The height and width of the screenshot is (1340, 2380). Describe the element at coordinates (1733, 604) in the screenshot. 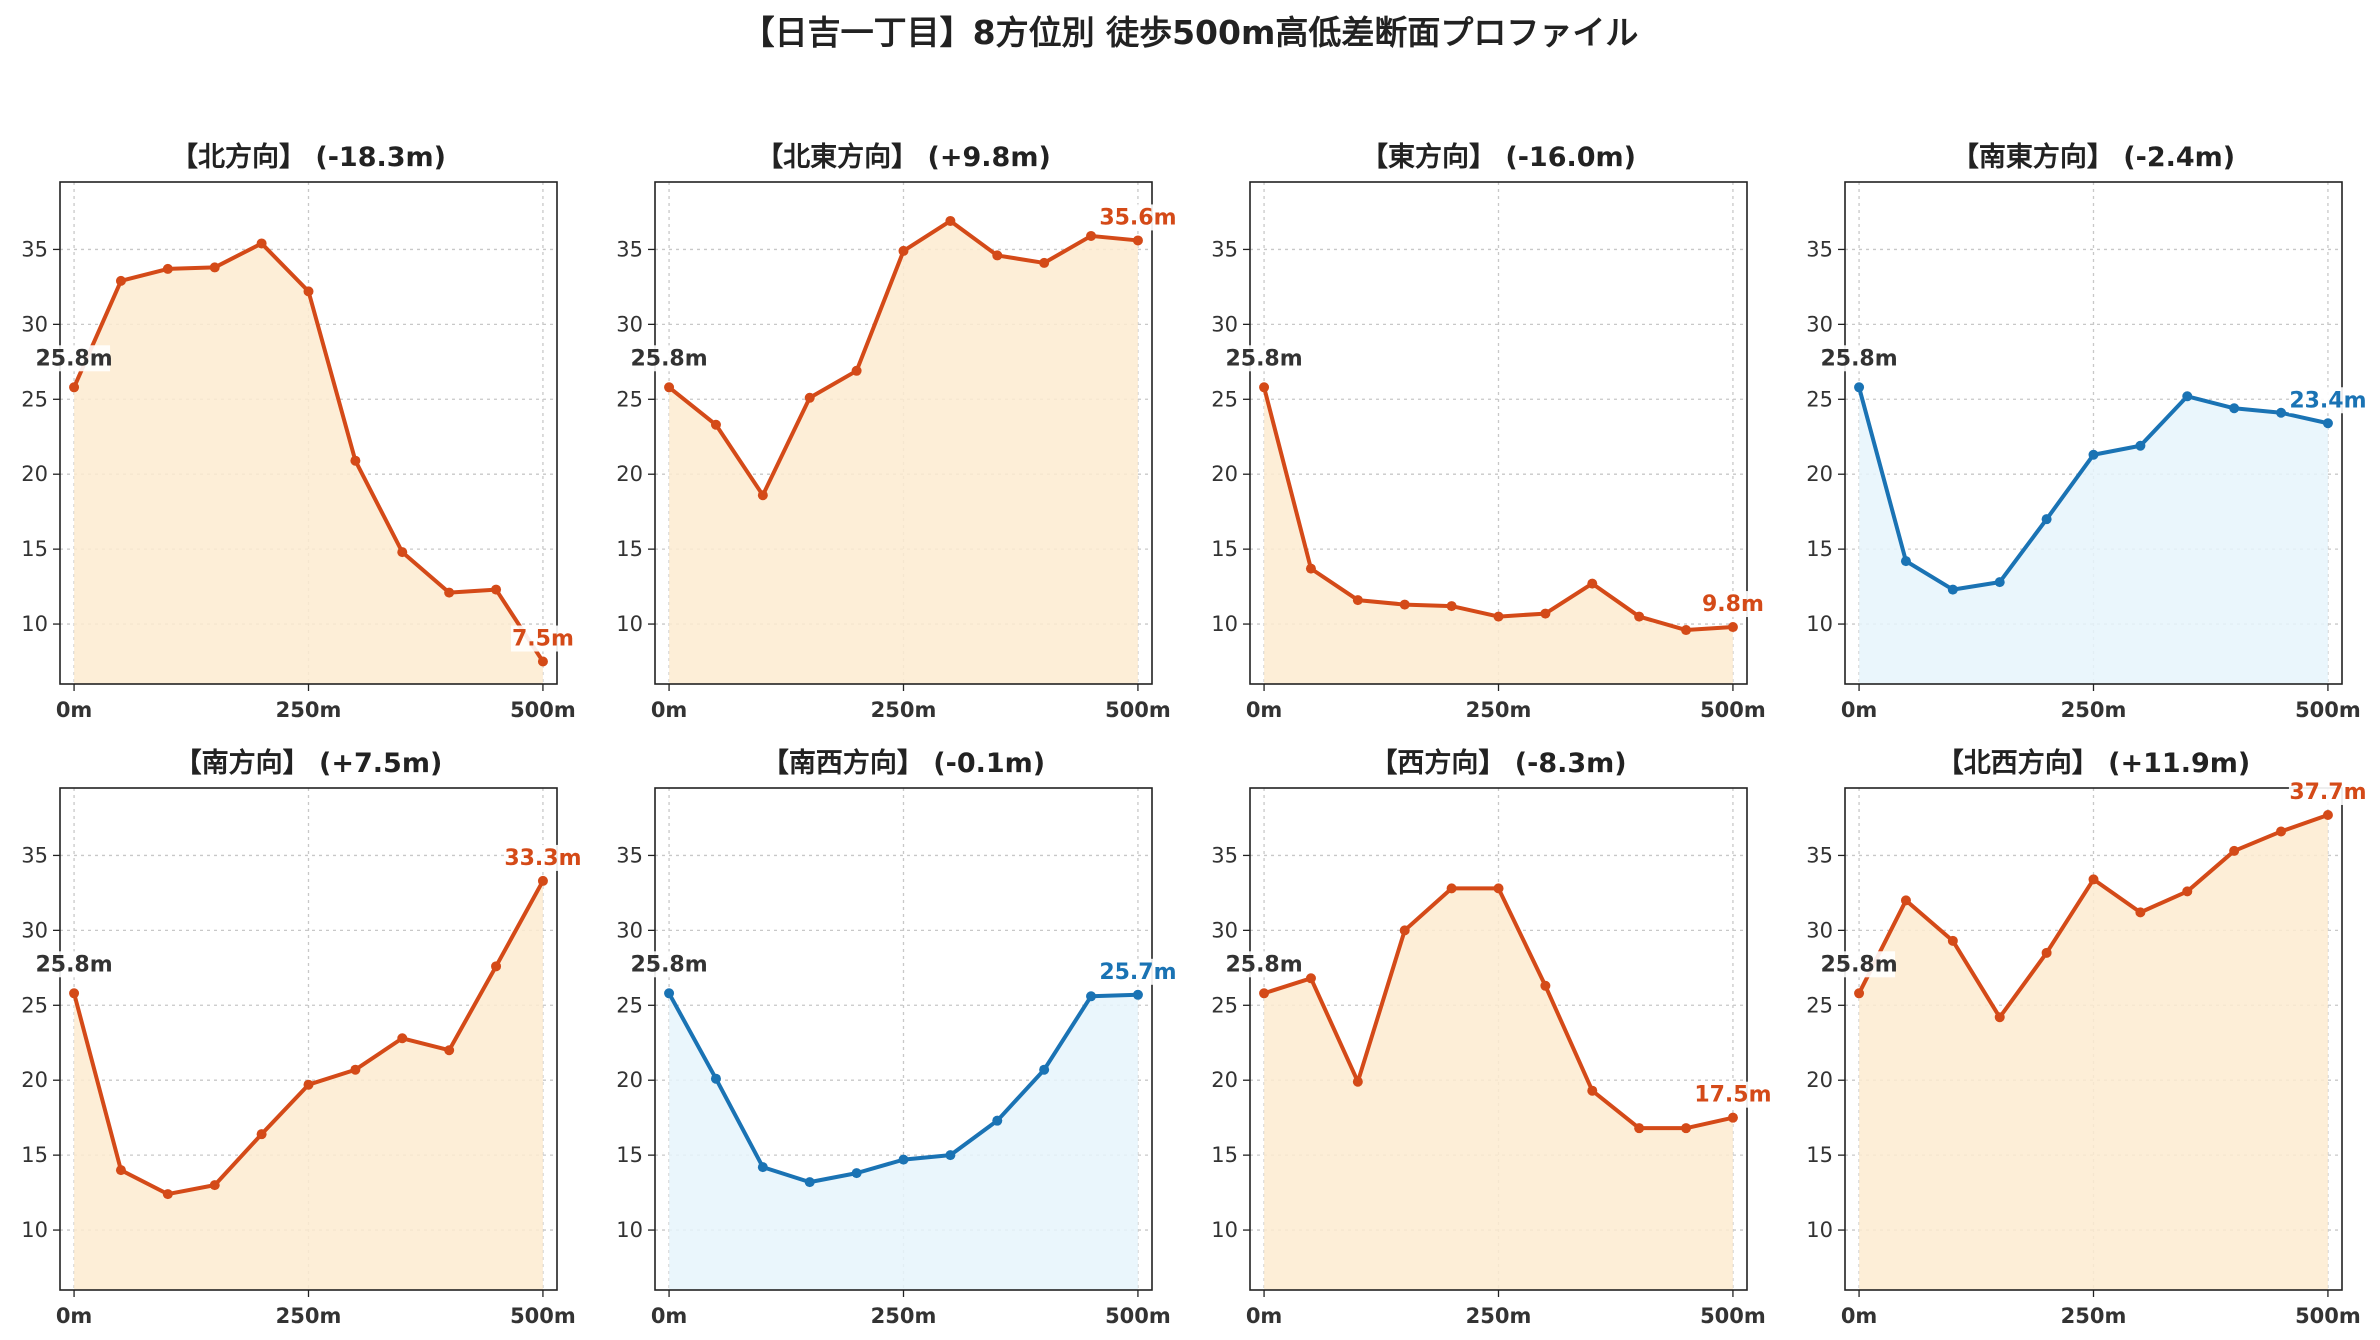

I see `end-elevation-label: 9.8m` at that location.